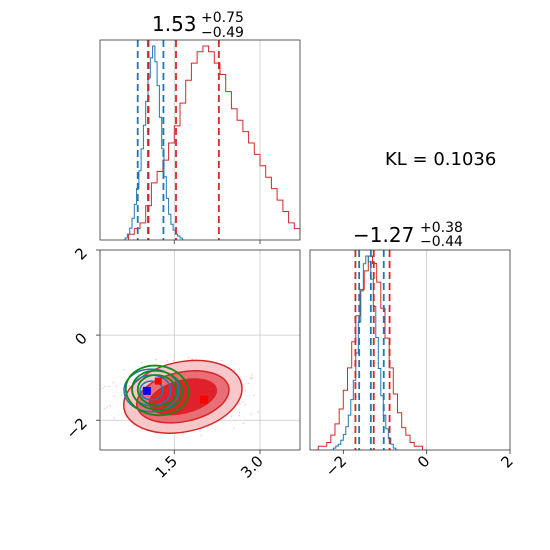 The width and height of the screenshot is (550, 550). I want to click on param2-x-tick-label: 0, so click(423, 461).